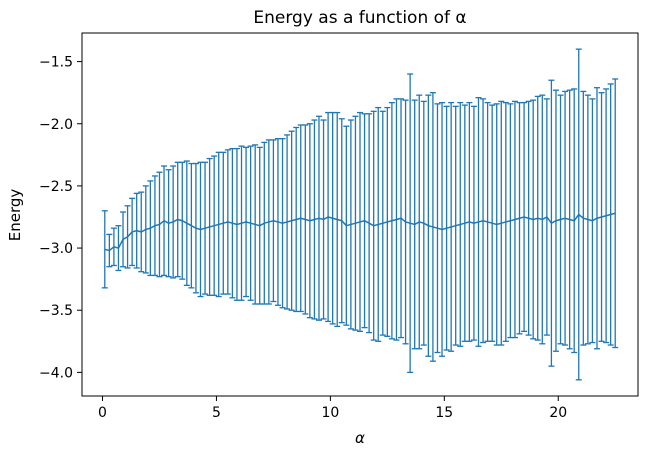 The width and height of the screenshot is (647, 456). I want to click on x-axis-label: α, so click(360, 438).